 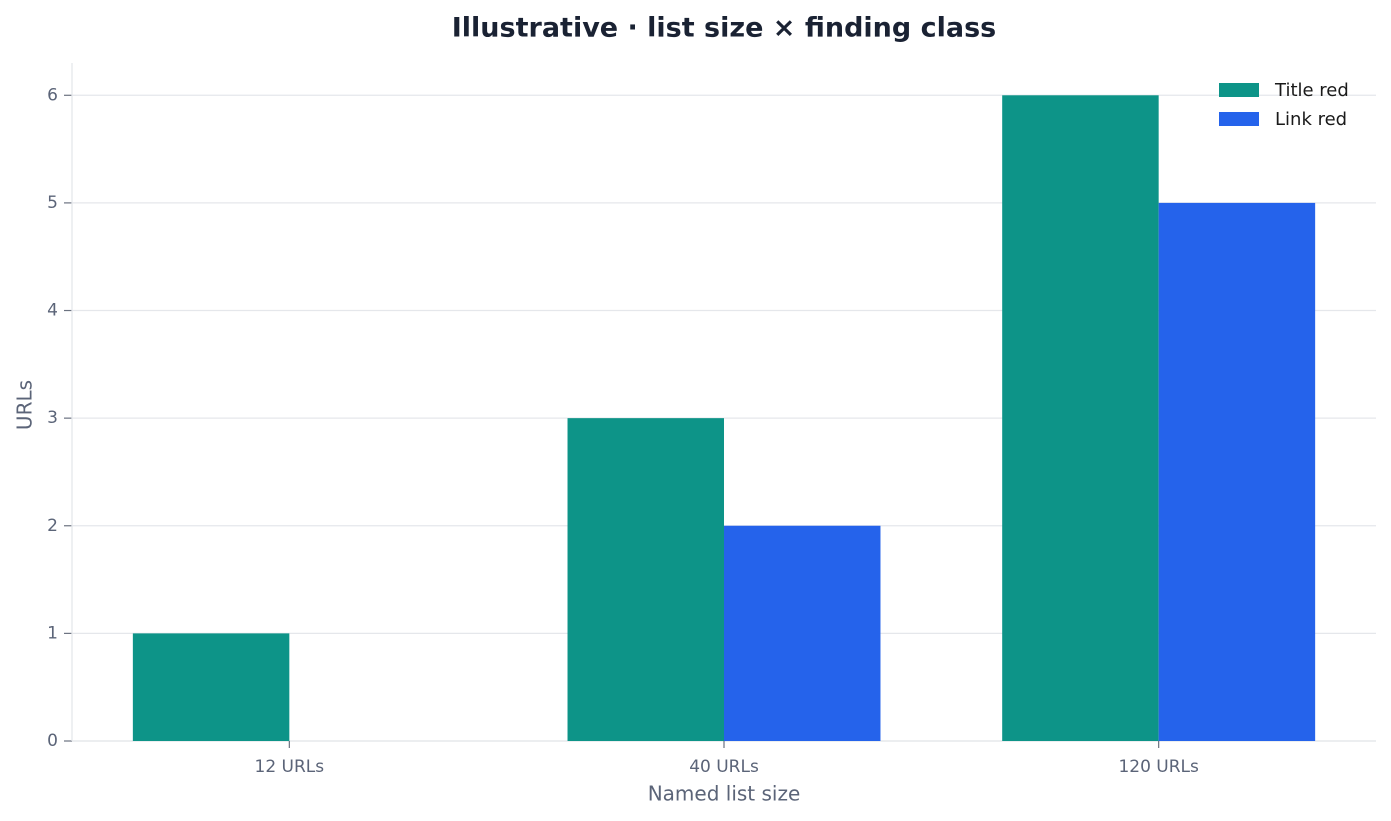 I want to click on legend-text: Link red, so click(x=1311, y=119).